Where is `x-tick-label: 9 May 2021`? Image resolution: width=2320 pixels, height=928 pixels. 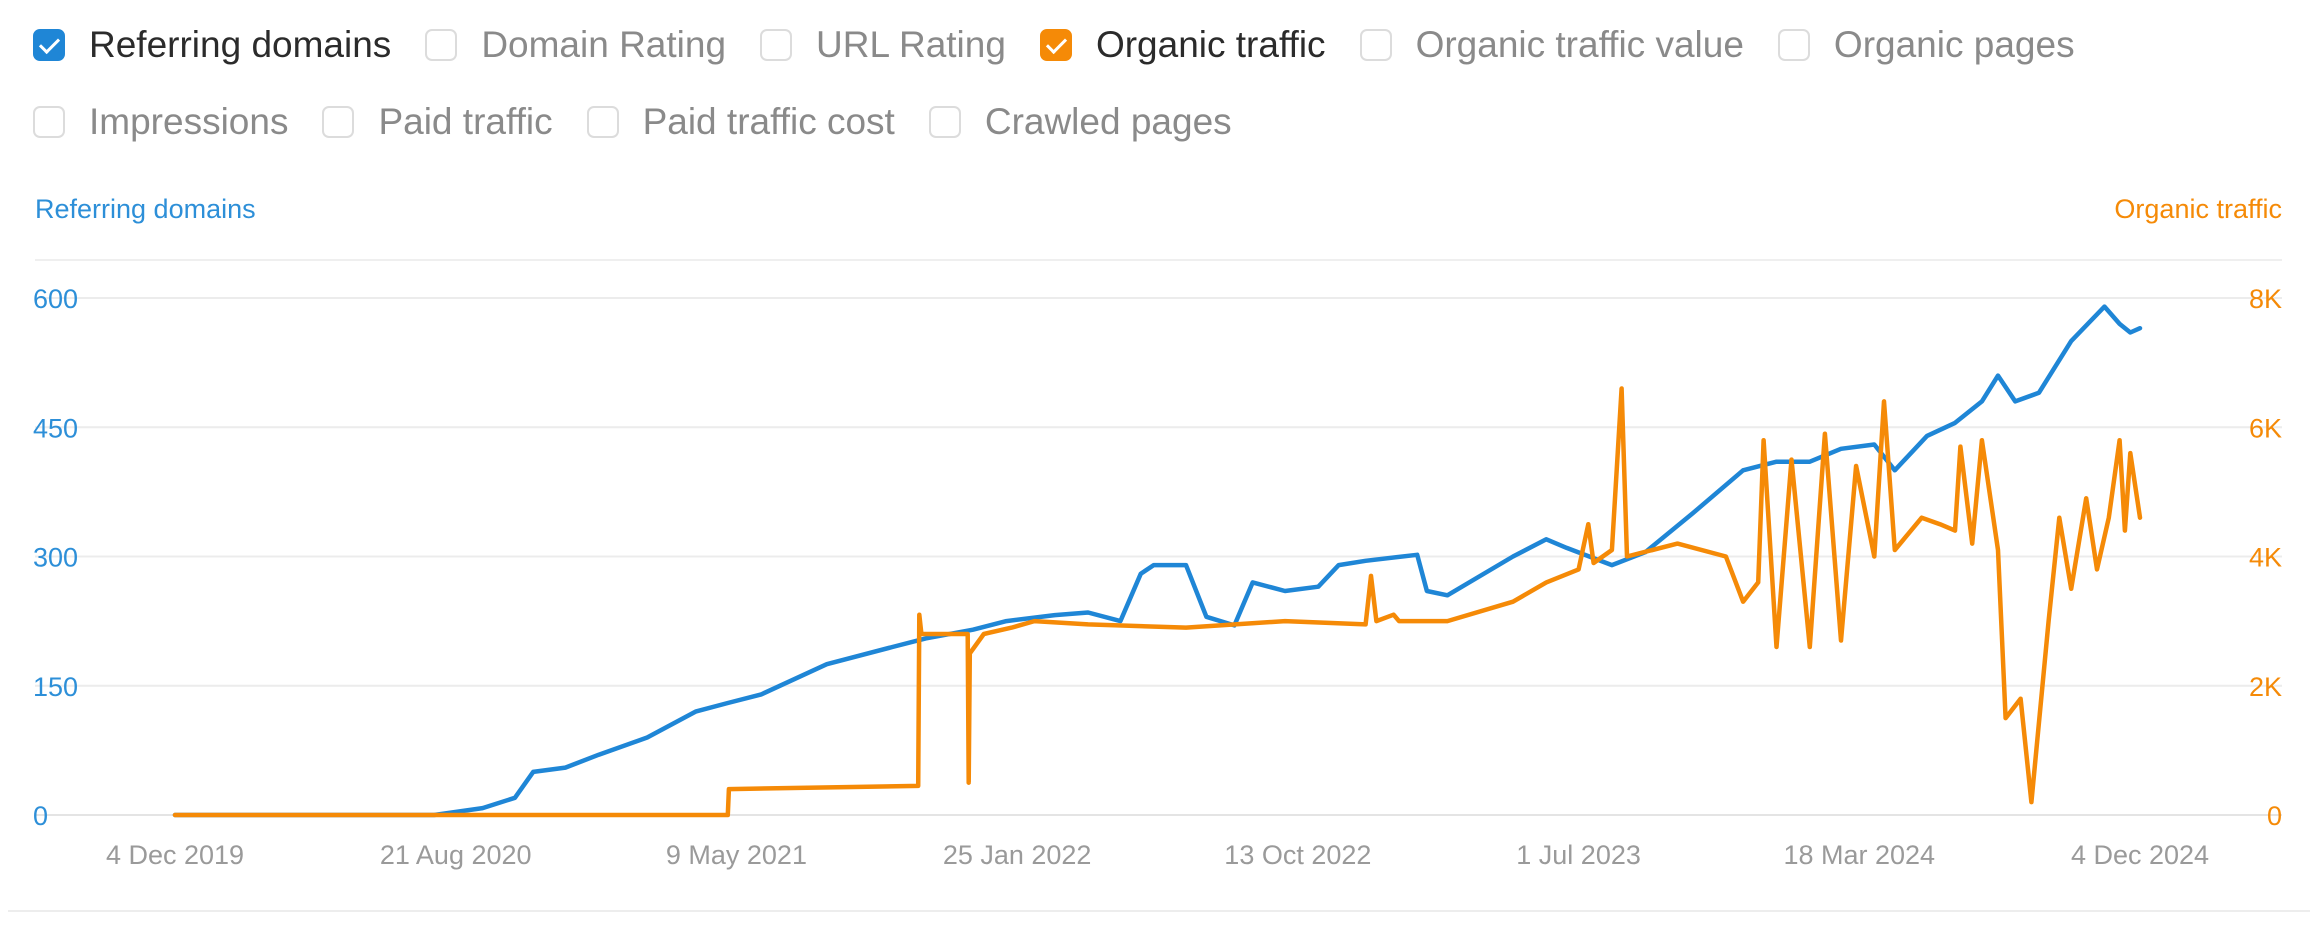
x-tick-label: 9 May 2021 is located at coordinates (736, 855).